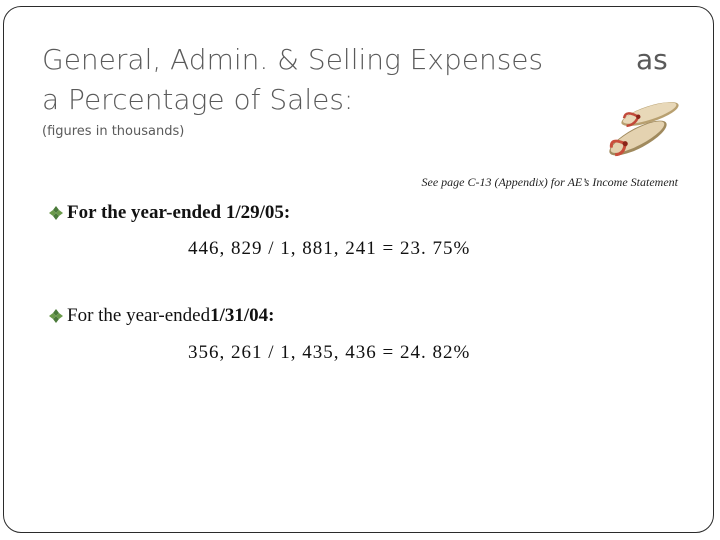  I want to click on bullet-label-2-prefix: For the year-ended, so click(139, 315).